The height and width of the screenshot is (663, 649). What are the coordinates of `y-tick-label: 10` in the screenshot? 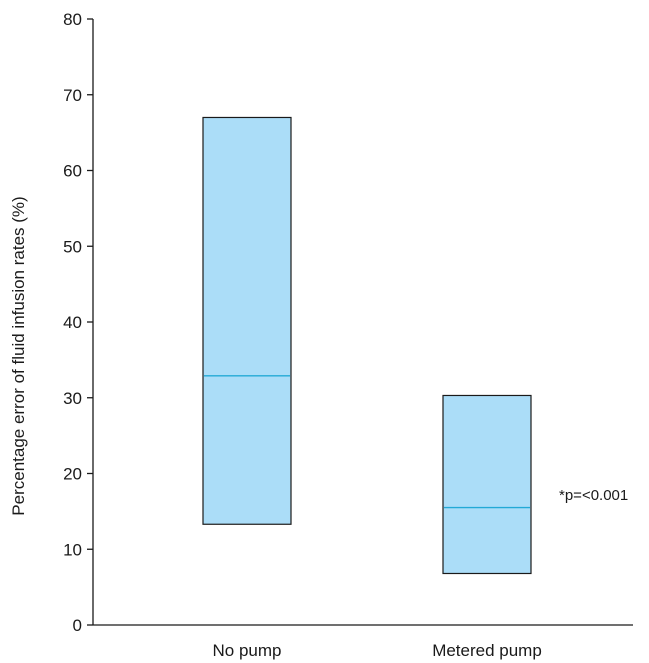 It's located at (72, 549).